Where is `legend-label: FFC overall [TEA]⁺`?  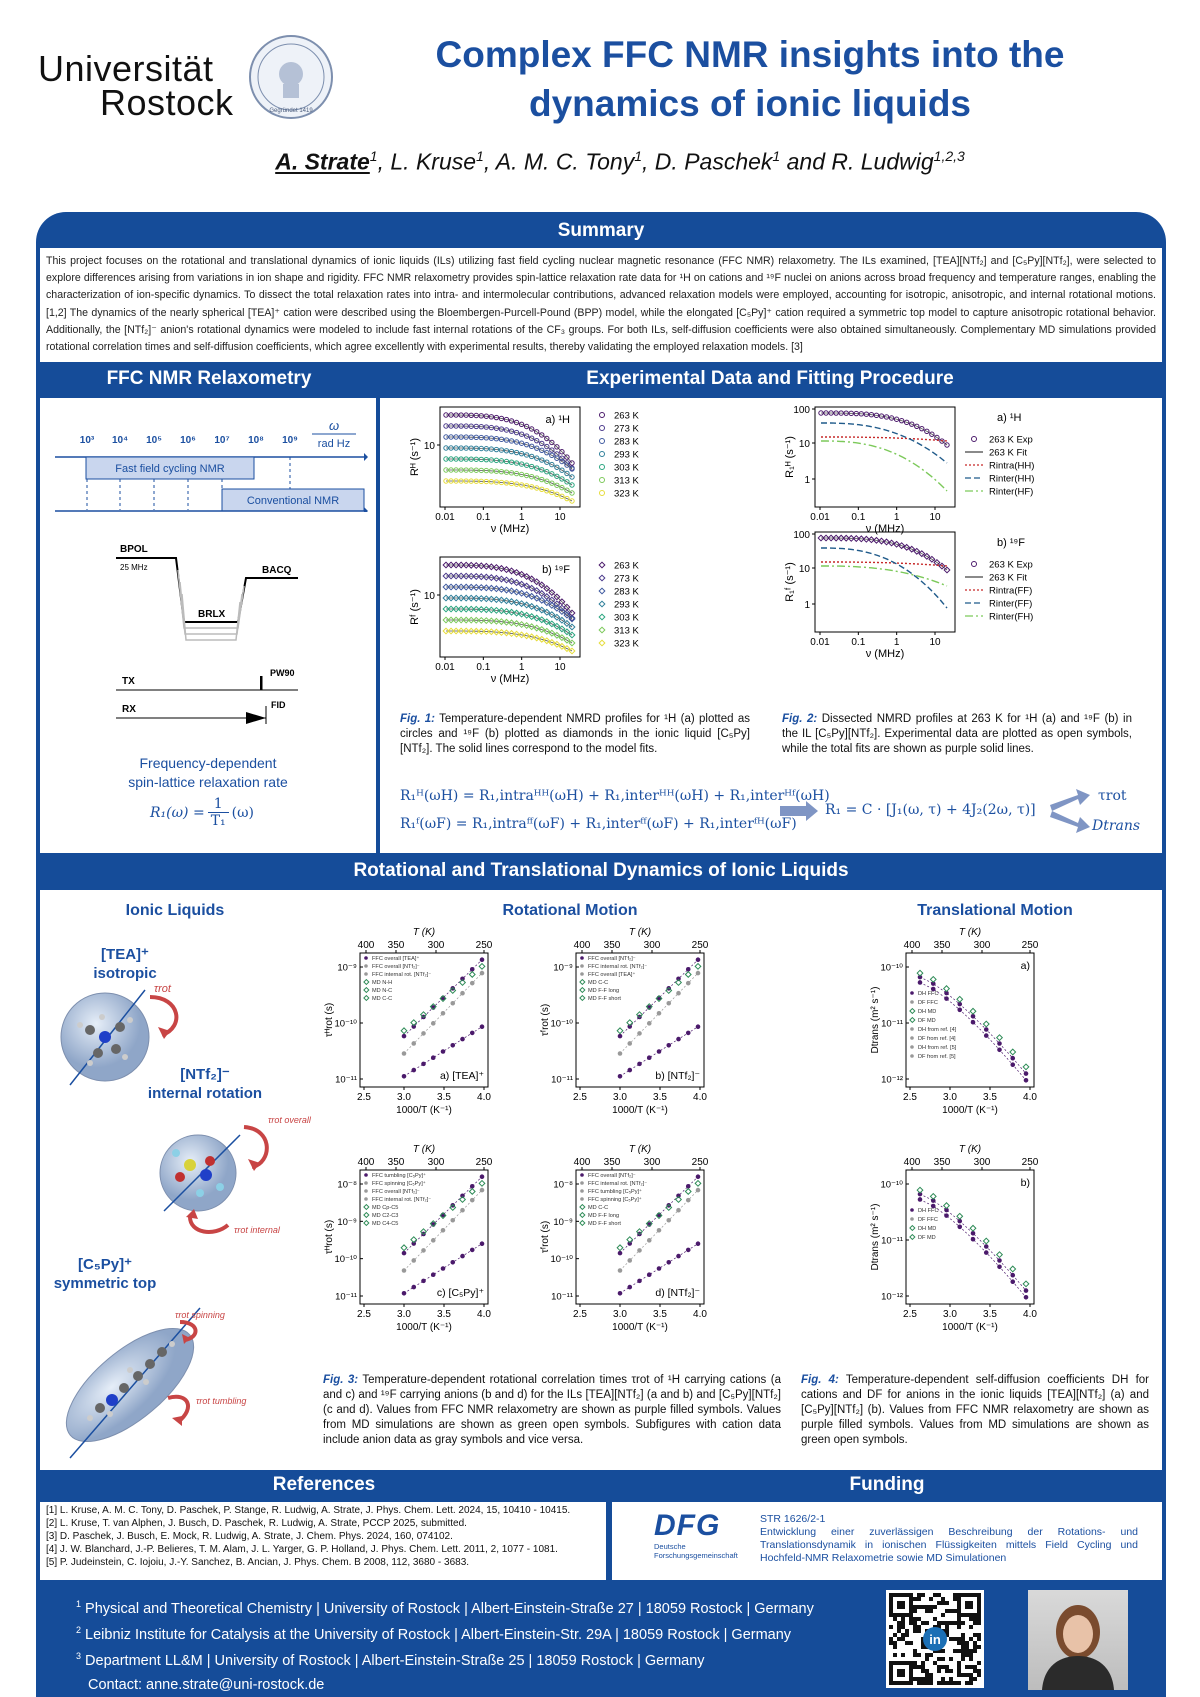
legend-label: FFC overall [TEA]⁺ is located at coordinates (611, 974).